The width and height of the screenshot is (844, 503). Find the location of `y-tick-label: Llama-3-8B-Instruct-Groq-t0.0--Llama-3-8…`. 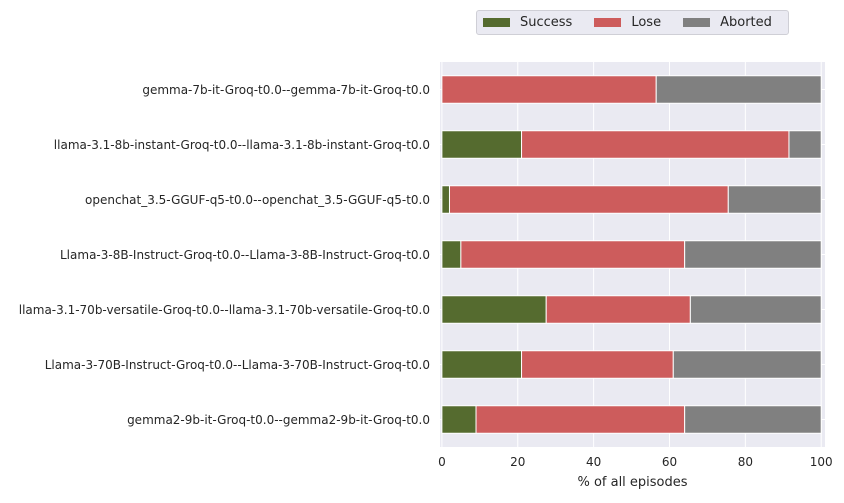

y-tick-label: Llama-3-8B-Instruct-Groq-t0.0--Llama-3-8… is located at coordinates (245, 255).